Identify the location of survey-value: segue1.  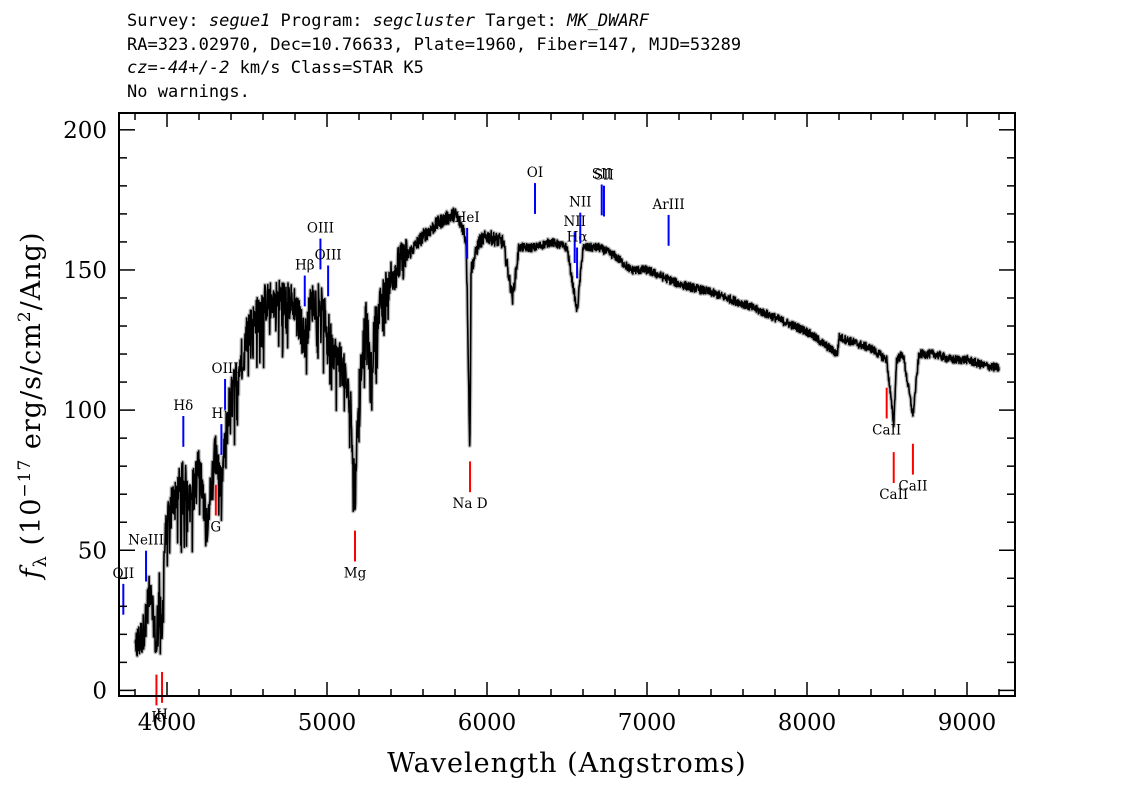
(239, 21).